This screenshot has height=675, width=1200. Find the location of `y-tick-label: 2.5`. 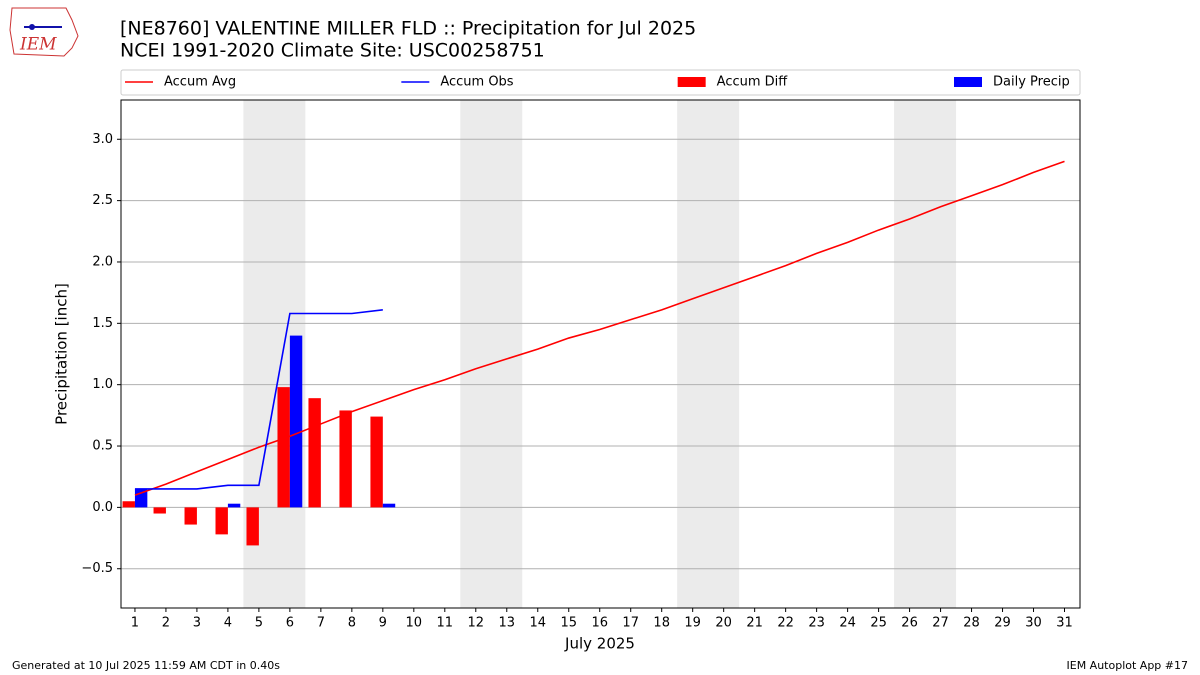

y-tick-label: 2.5 is located at coordinates (102, 200).